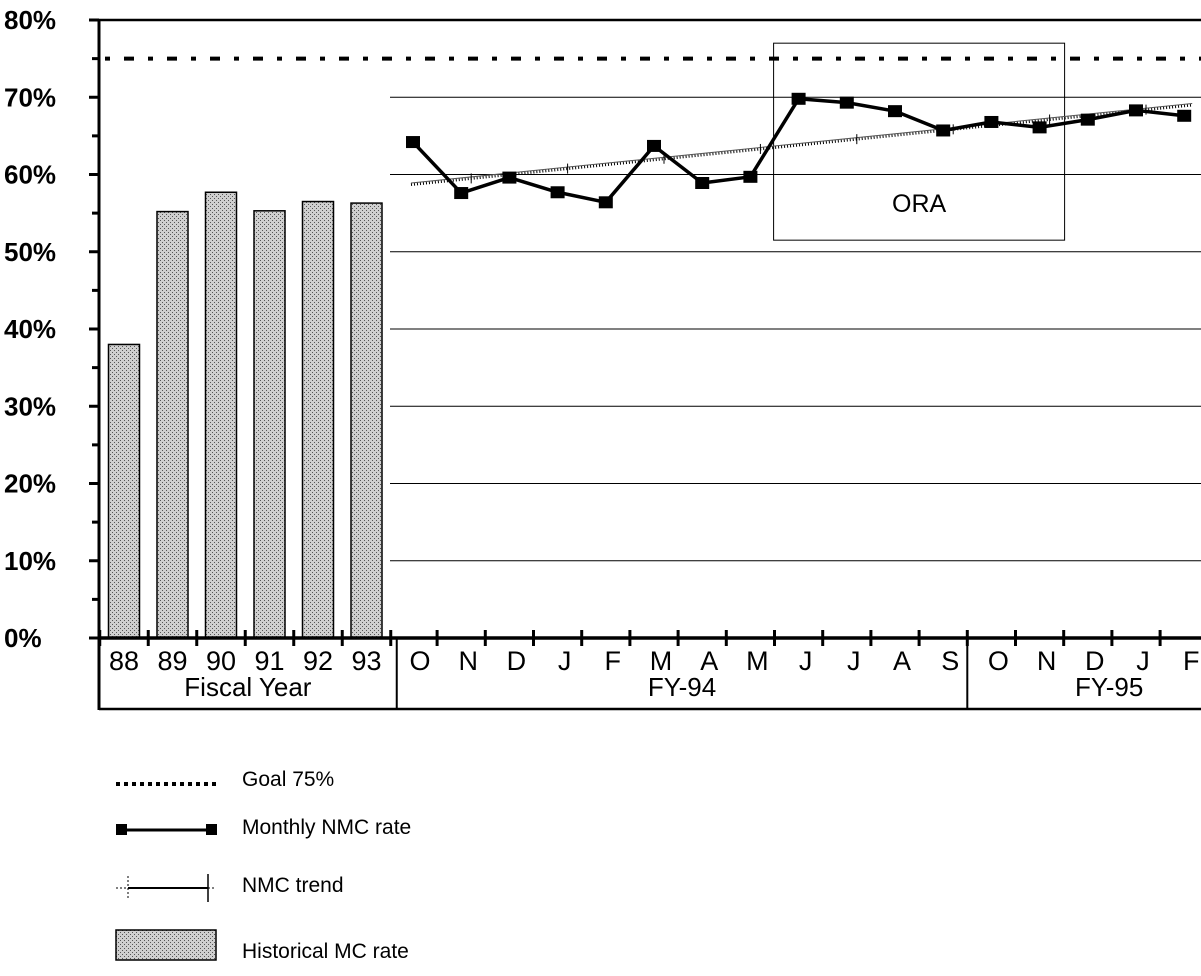 This screenshot has width=1201, height=976. I want to click on y-tick-label: 0%, so click(23, 638).